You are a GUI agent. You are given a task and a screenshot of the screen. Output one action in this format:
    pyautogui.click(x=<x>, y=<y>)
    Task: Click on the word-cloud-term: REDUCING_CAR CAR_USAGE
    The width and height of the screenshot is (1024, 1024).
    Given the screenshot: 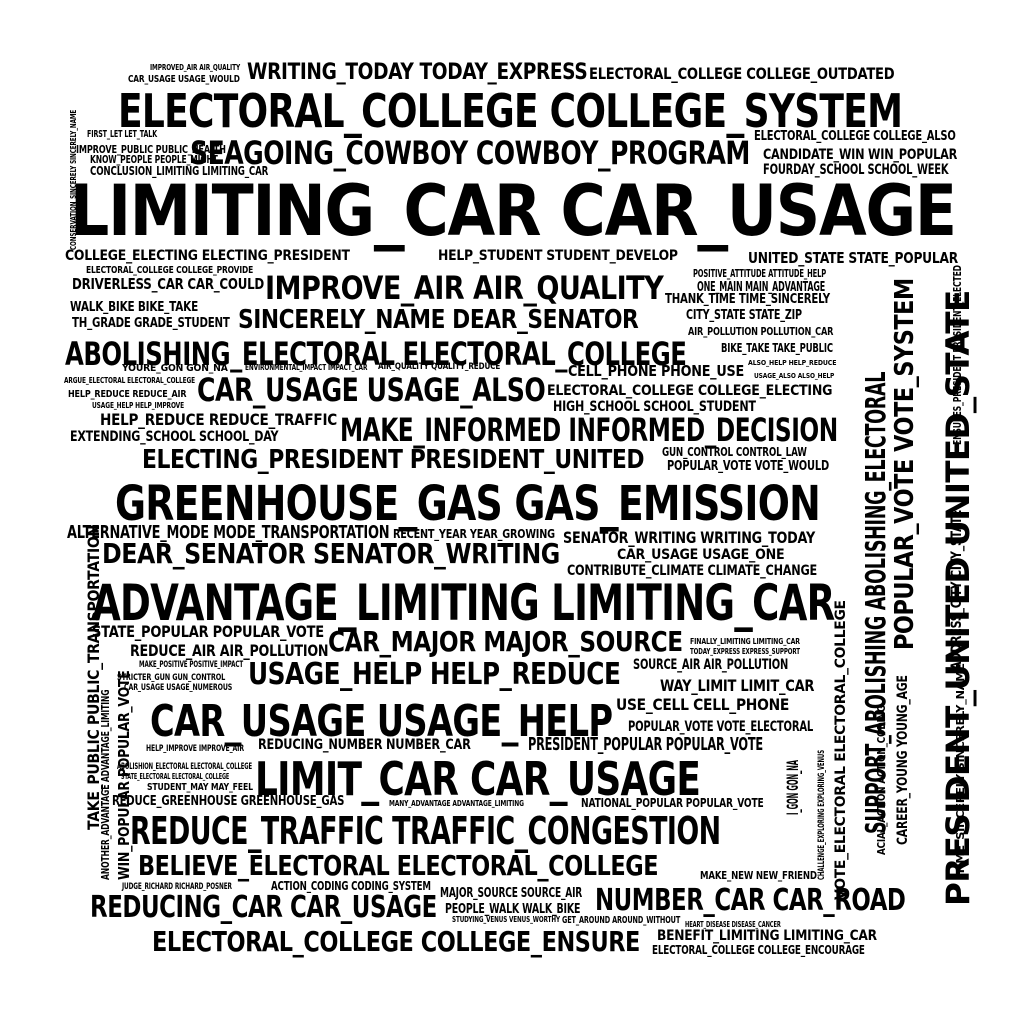 What is the action you would take?
    pyautogui.click(x=263, y=907)
    